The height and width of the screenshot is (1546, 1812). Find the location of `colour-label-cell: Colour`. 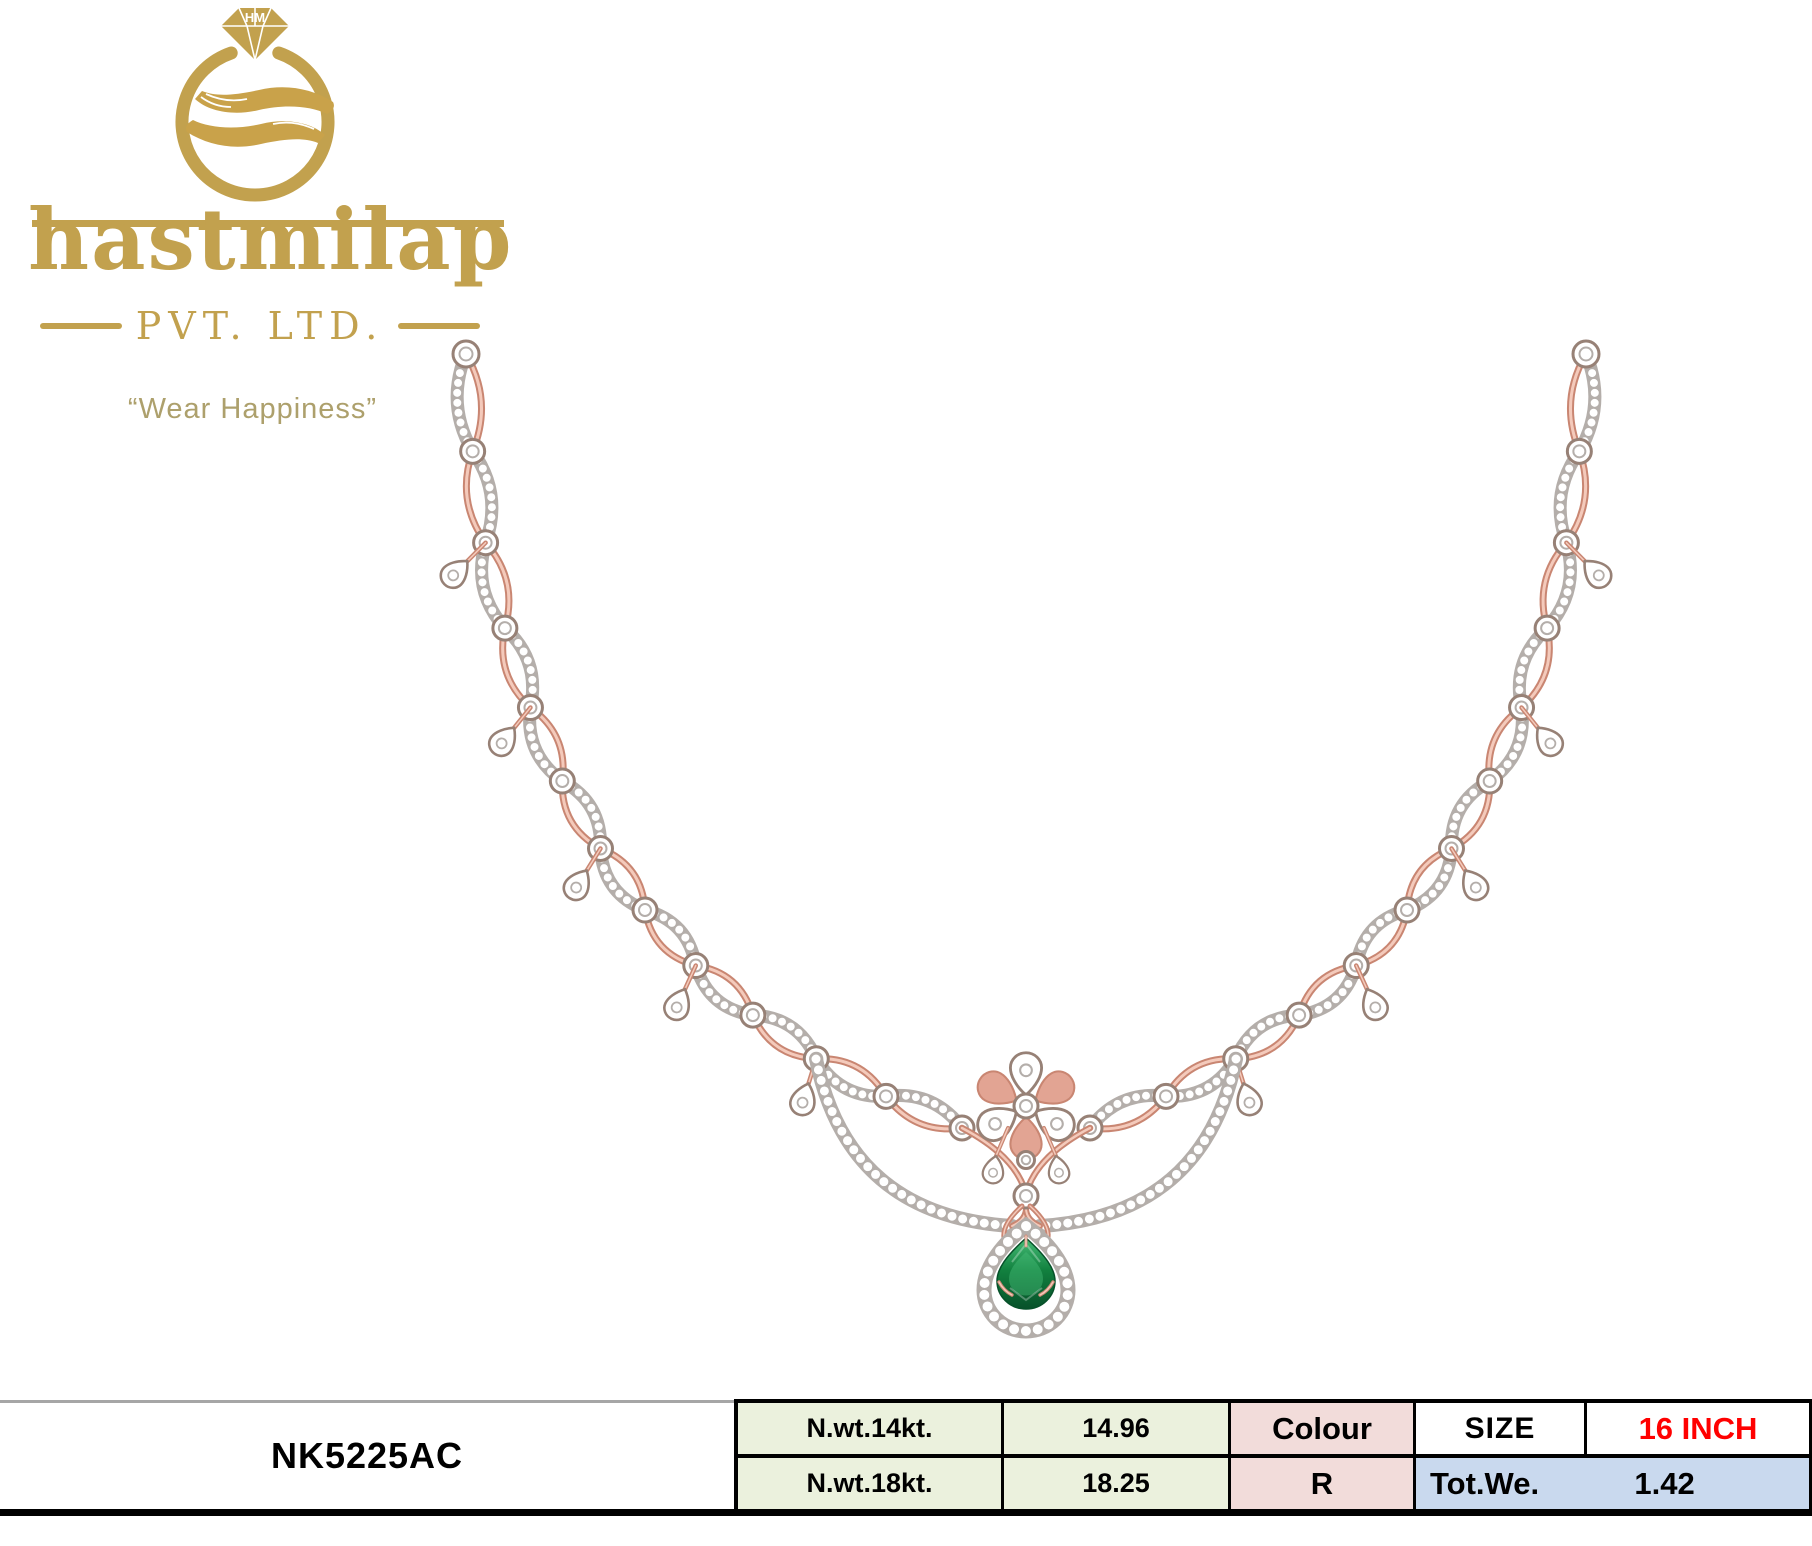

colour-label-cell: Colour is located at coordinates (1322, 1428).